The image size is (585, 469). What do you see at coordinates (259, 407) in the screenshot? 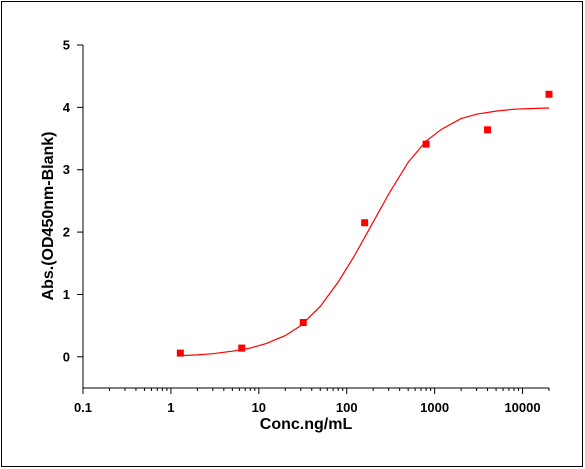
I see `x-tick-label: 10` at bounding box center [259, 407].